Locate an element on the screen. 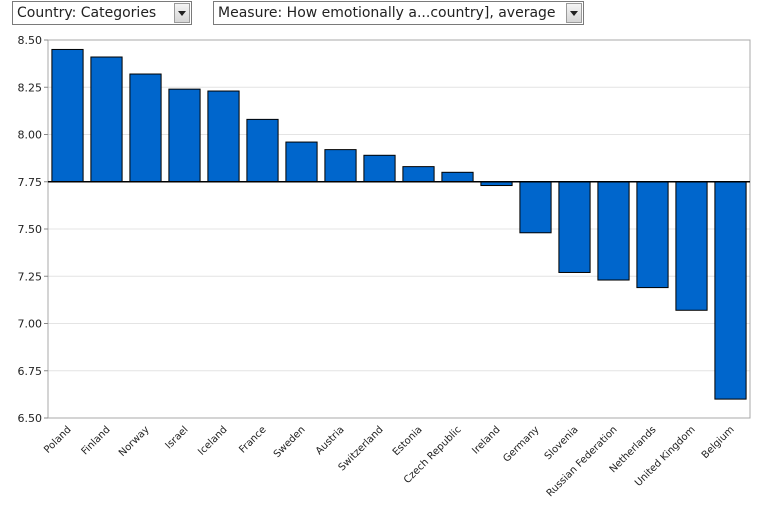  bar-united-kingdom is located at coordinates (691, 246).